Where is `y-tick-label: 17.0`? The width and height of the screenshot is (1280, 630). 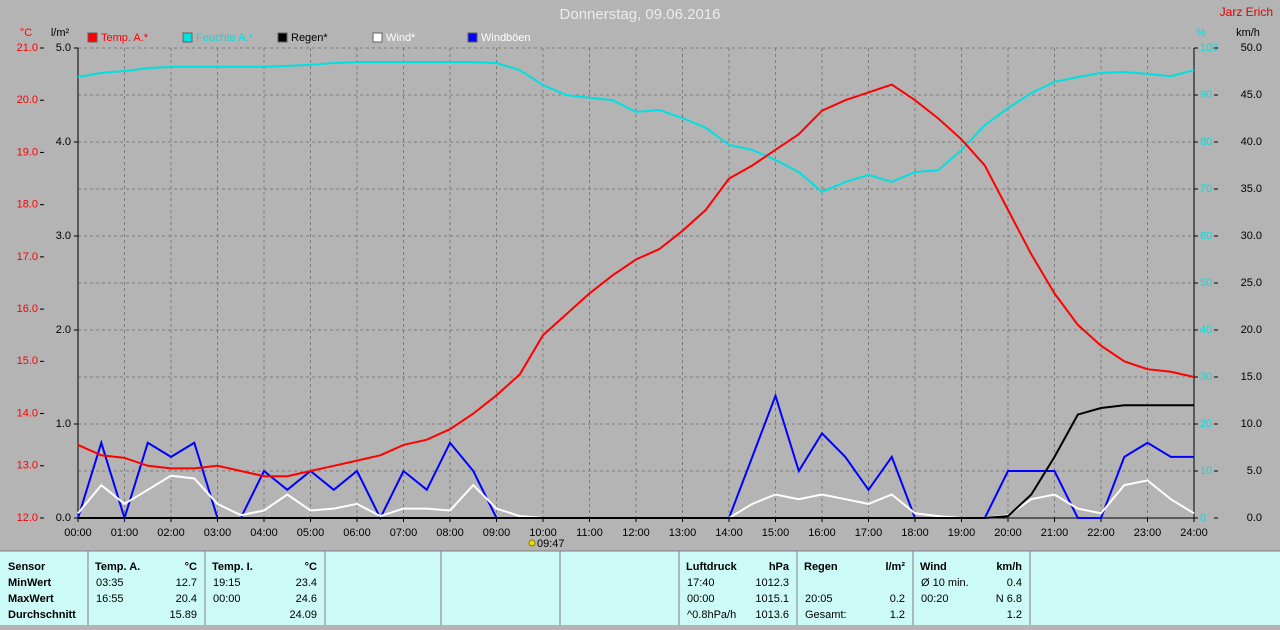
y-tick-label: 17.0 is located at coordinates (27, 257).